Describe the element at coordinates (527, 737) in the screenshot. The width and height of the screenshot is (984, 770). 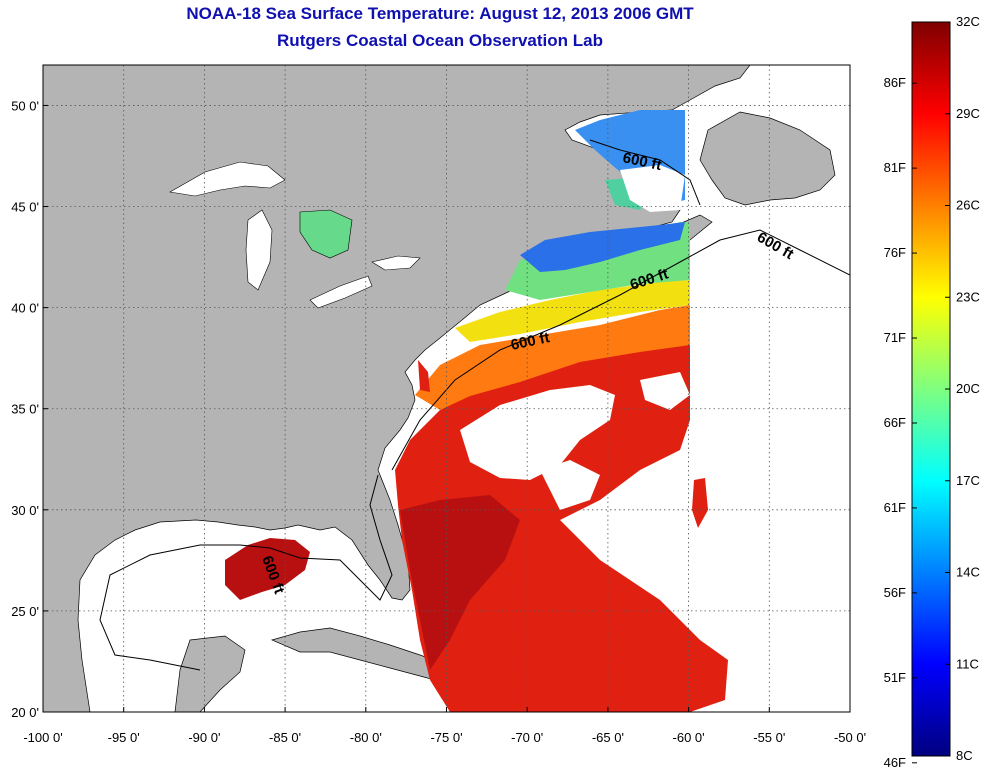
I see `lon-tick-label: -70 0'` at that location.